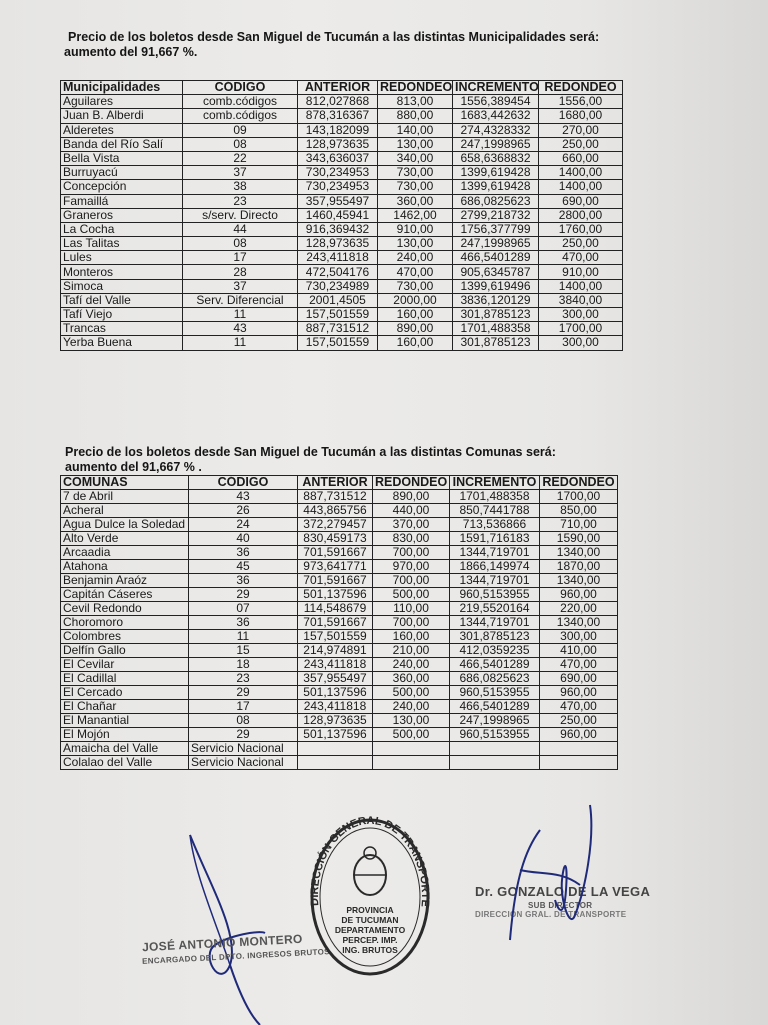 Image resolution: width=768 pixels, height=1025 pixels. I want to click on cell-previous: 887,731512, so click(337, 329).